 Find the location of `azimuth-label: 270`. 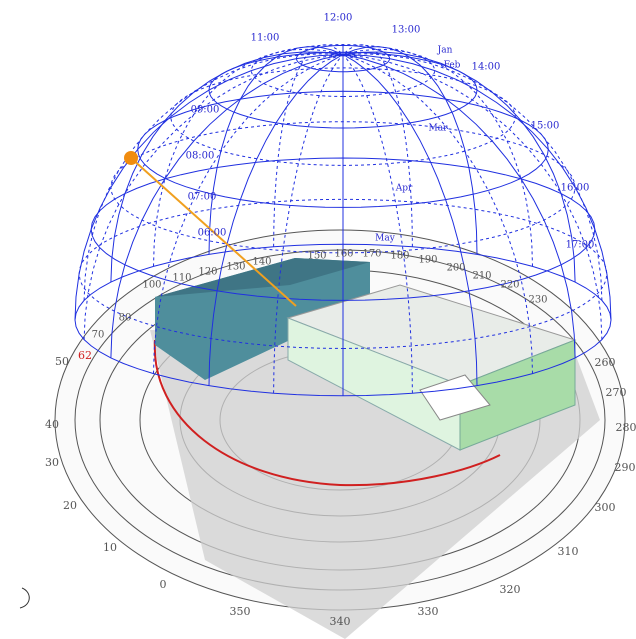

azimuth-label: 270 is located at coordinates (616, 392).